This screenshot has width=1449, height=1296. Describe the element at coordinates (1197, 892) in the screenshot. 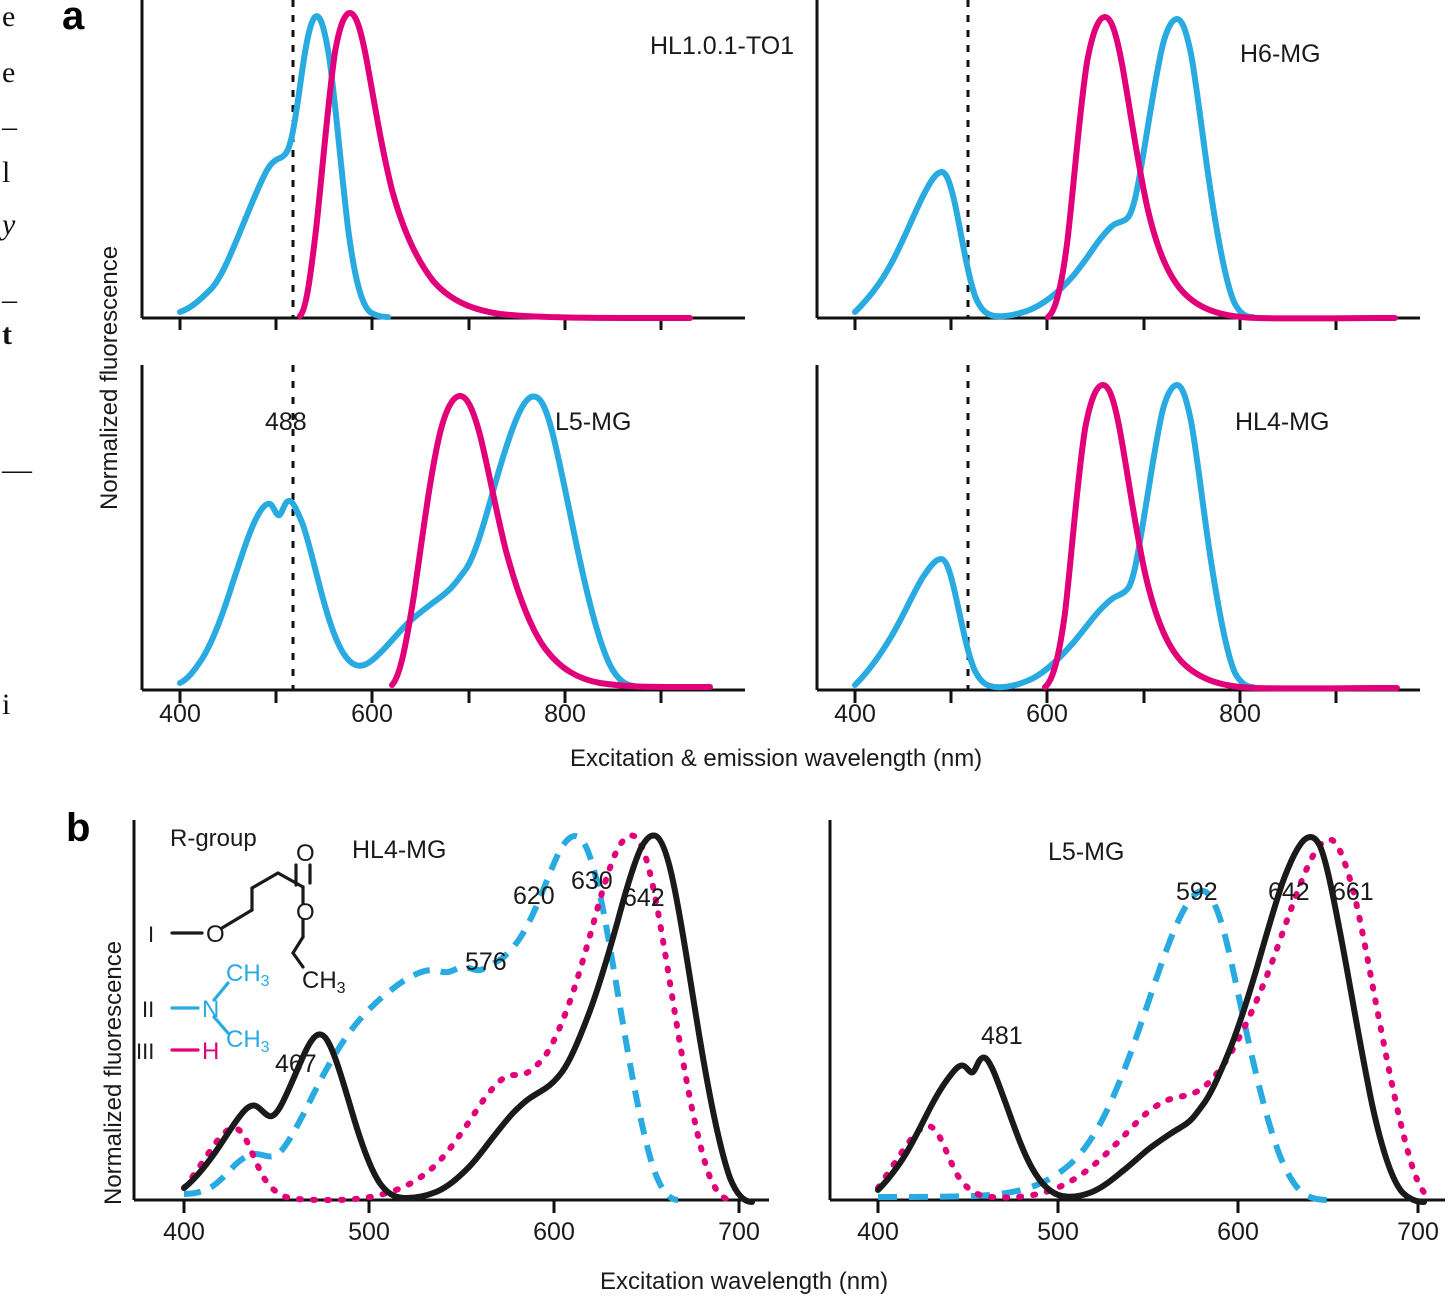

I see `peak-label-592: 592` at that location.